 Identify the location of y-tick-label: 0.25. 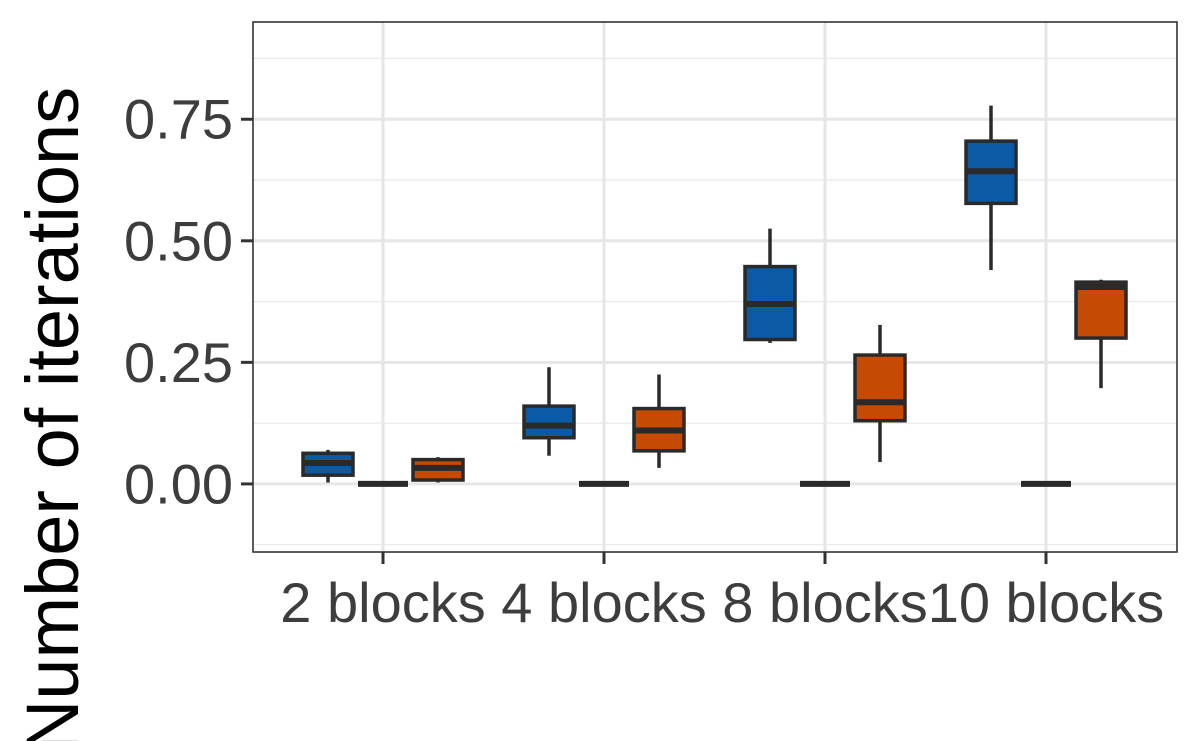
(178, 362).